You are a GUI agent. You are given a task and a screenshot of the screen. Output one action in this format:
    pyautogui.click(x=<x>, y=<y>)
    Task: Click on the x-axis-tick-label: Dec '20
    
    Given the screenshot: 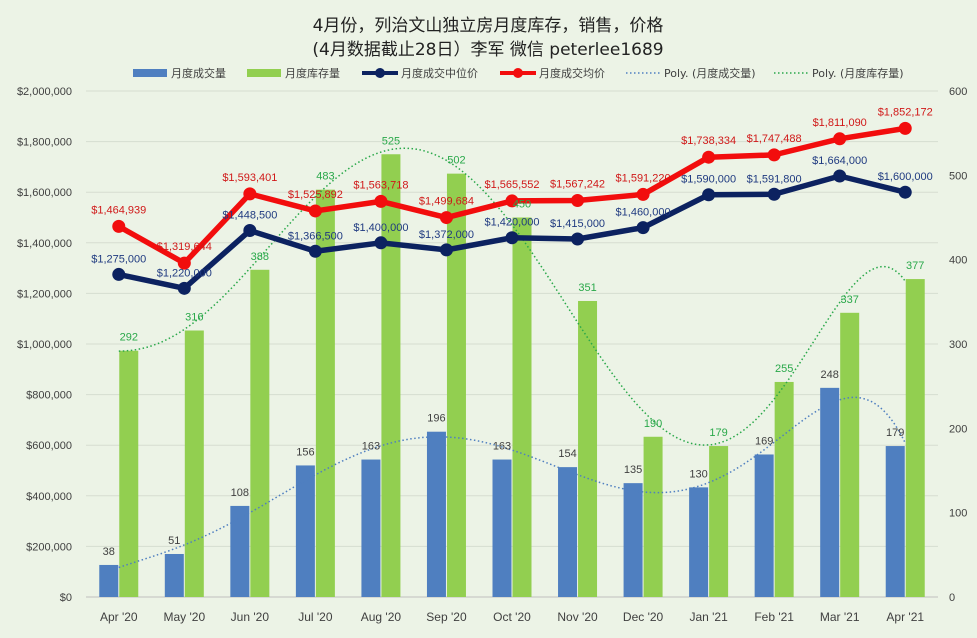 What is the action you would take?
    pyautogui.click(x=643, y=617)
    